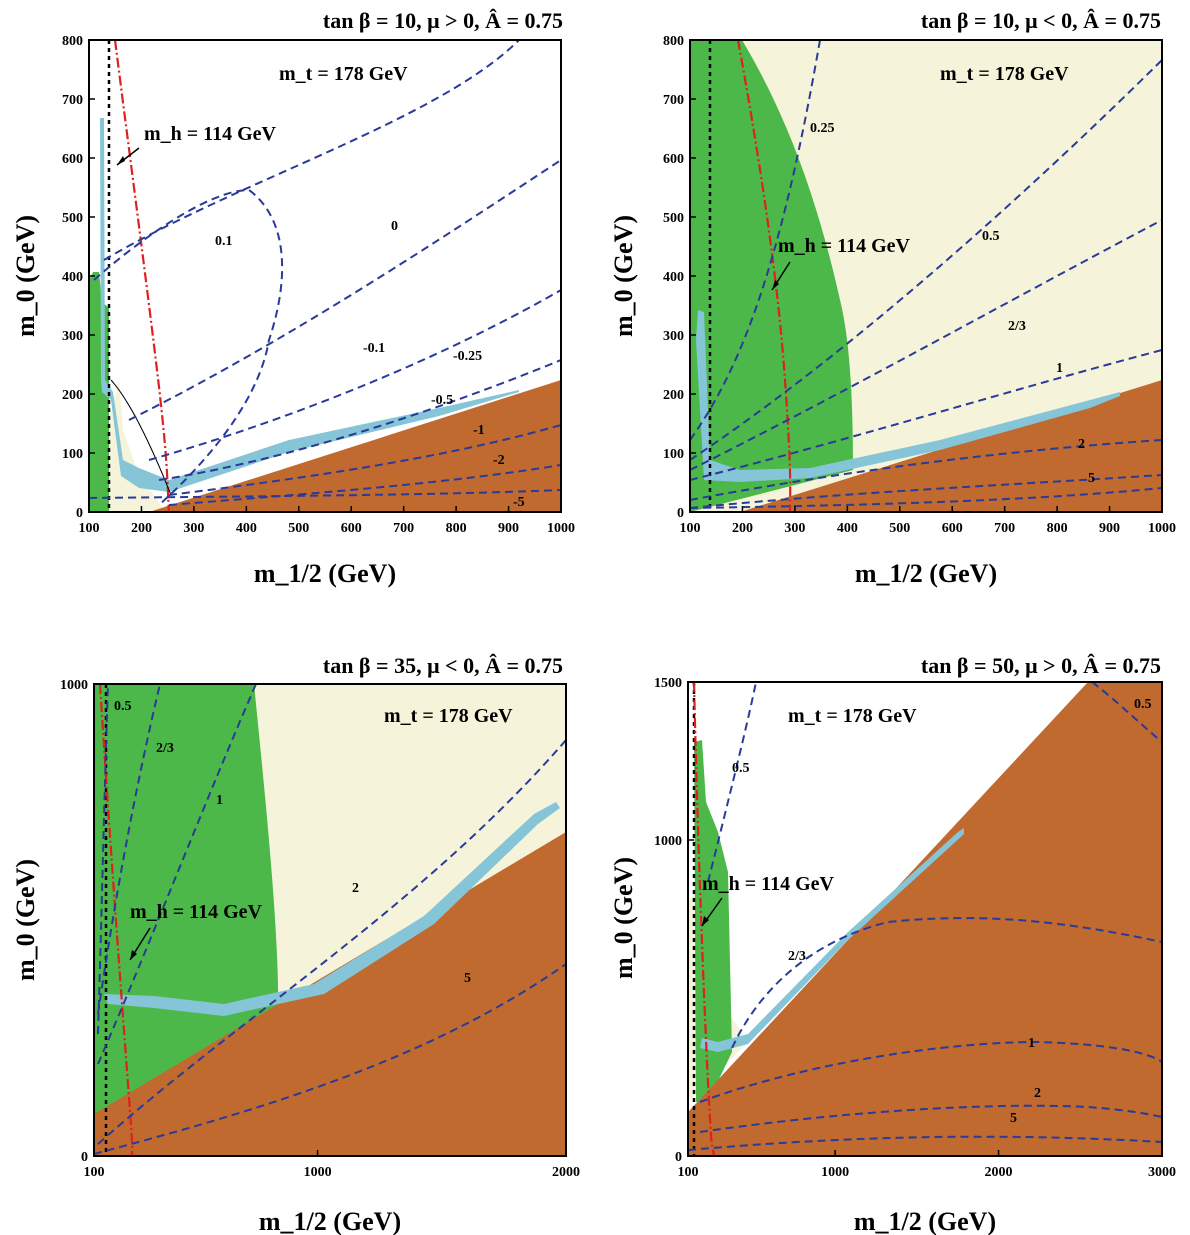  What do you see at coordinates (394, 226) in the screenshot?
I see `contour-label: 0` at bounding box center [394, 226].